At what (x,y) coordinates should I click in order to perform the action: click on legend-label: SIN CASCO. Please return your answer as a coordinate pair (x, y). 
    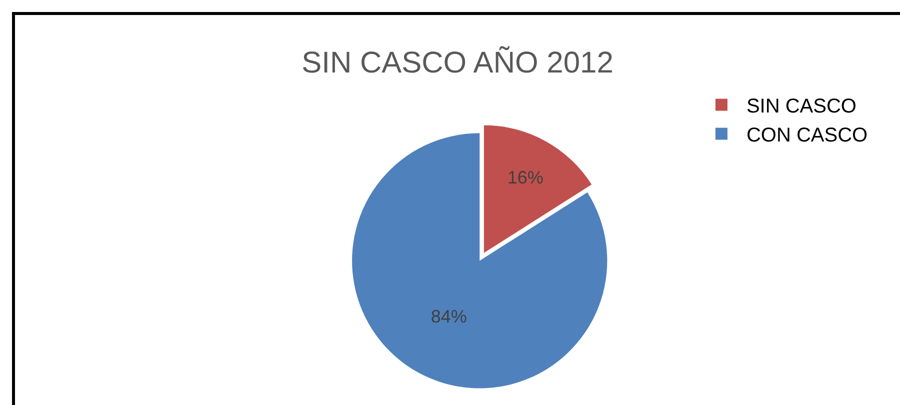
    Looking at the image, I should click on (801, 107).